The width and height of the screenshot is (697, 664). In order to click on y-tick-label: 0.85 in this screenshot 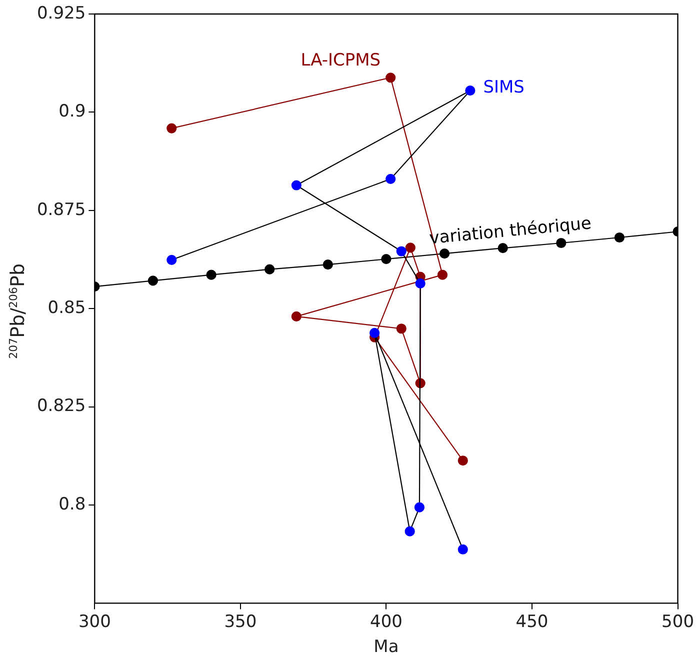, I will do `click(67, 308)`.